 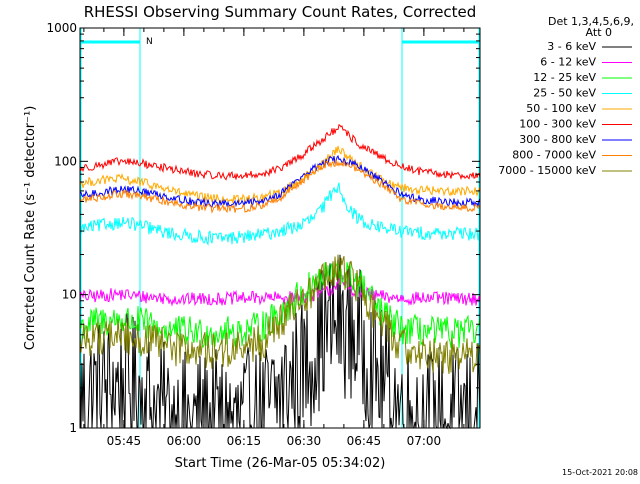 I want to click on x-tick-label: 06:30, so click(x=304, y=441).